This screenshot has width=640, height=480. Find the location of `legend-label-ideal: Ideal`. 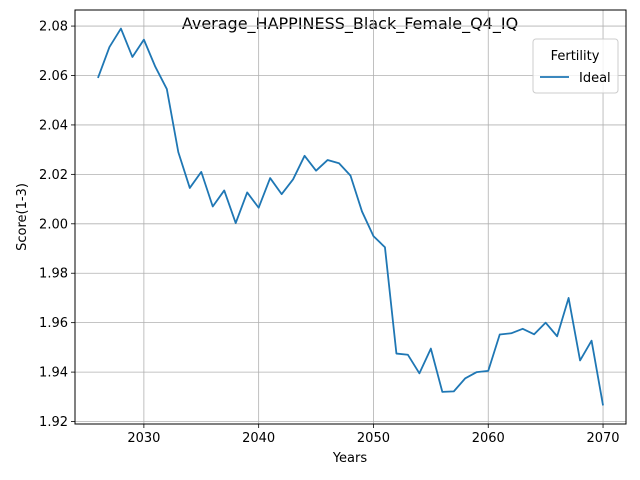

legend-label-ideal: Ideal is located at coordinates (595, 78).